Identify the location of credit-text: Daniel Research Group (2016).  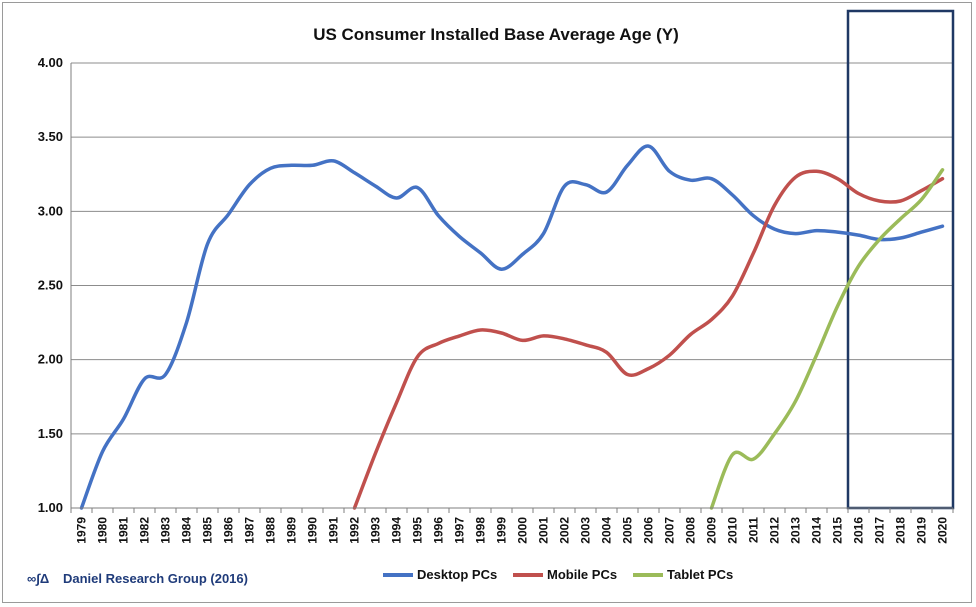
(155, 578).